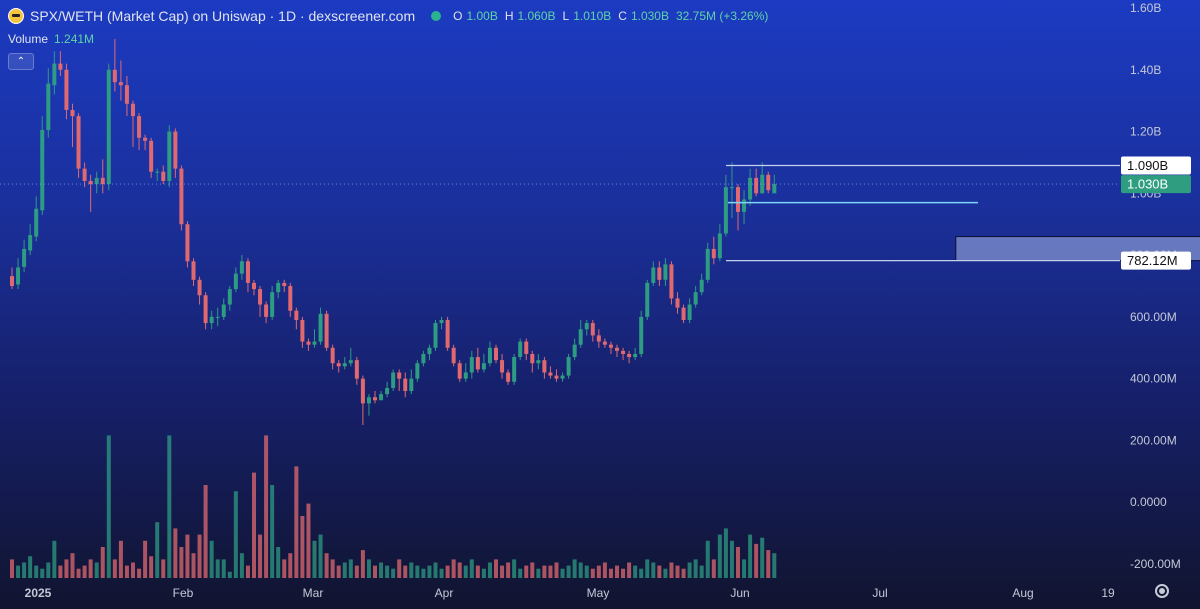 The height and width of the screenshot is (609, 1200). What do you see at coordinates (1145, 132) in the screenshot?
I see `y-axis-tick-label: 1.20B` at bounding box center [1145, 132].